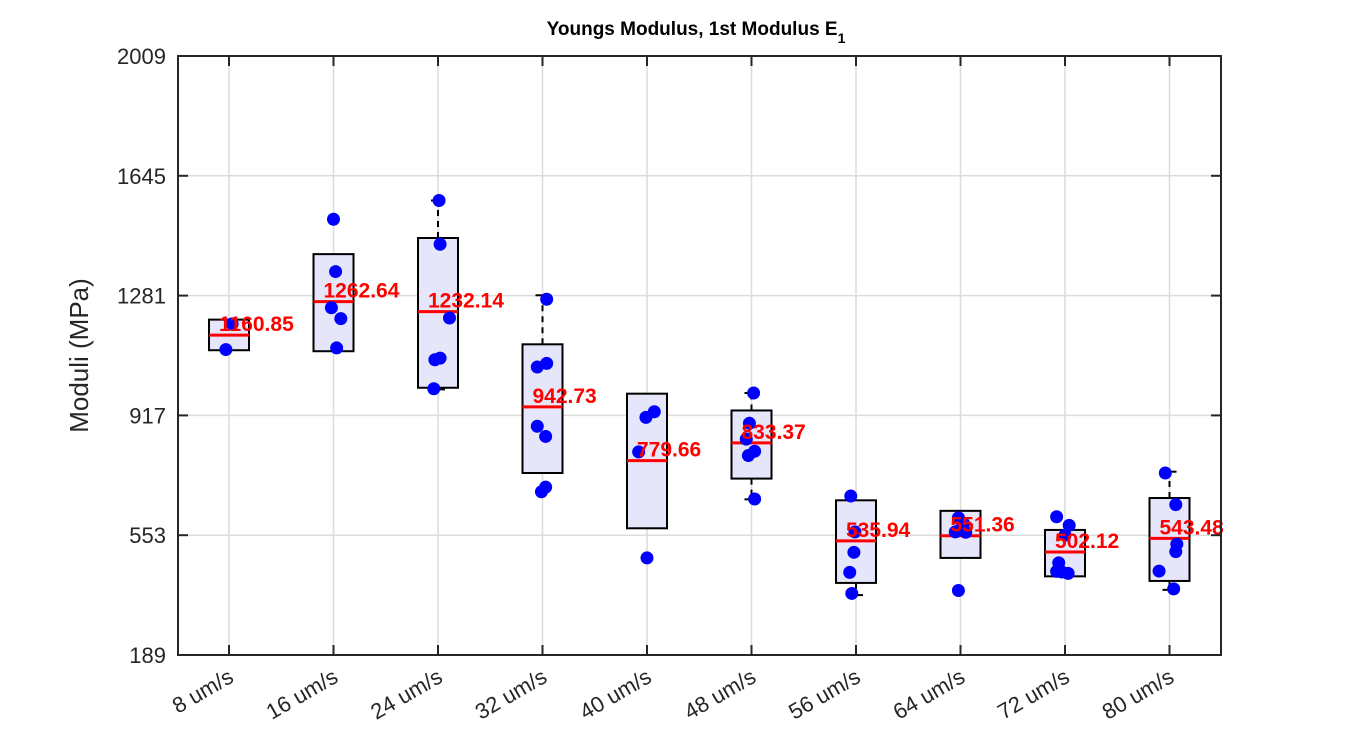  What do you see at coordinates (466, 301) in the screenshot?
I see `median-label: 1232.14` at bounding box center [466, 301].